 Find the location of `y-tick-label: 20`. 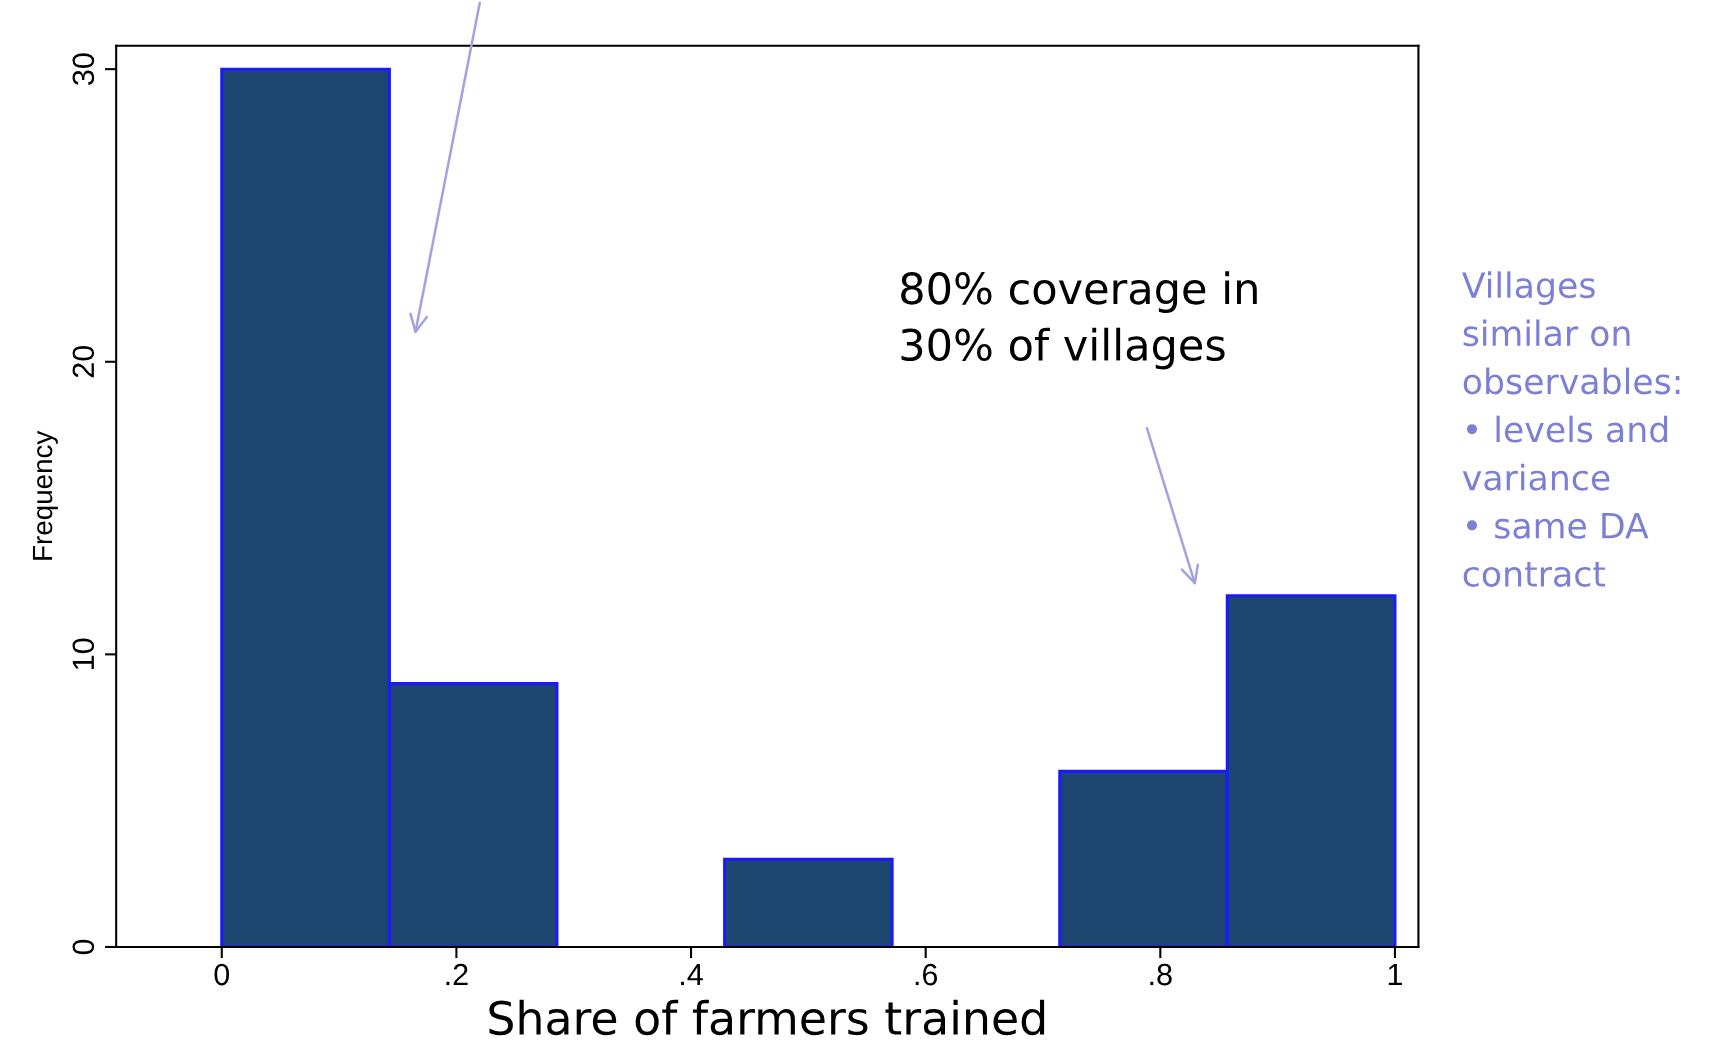

y-tick-label: 20 is located at coordinates (83, 361).